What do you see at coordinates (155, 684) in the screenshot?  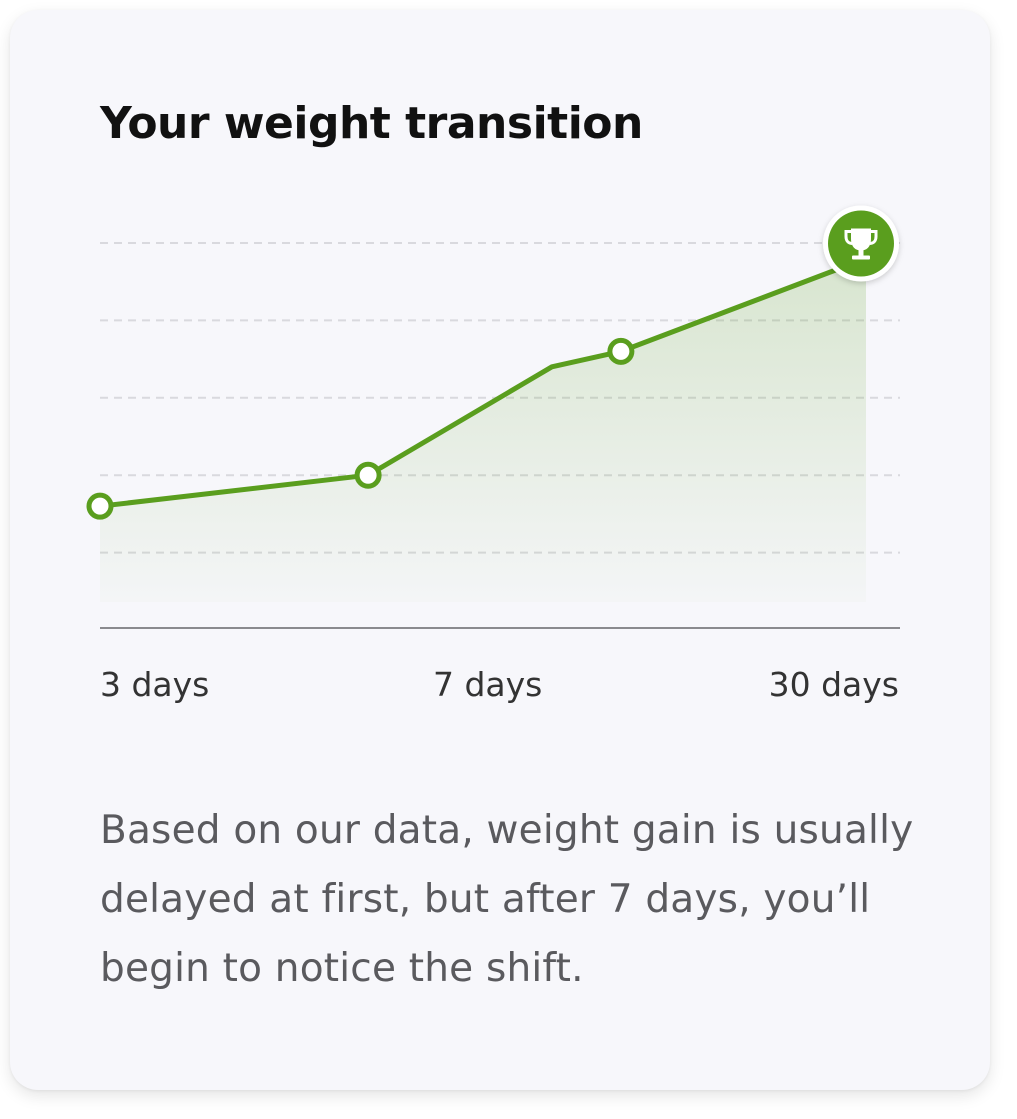 I see `x-tick-label-3-days: 3 days` at bounding box center [155, 684].